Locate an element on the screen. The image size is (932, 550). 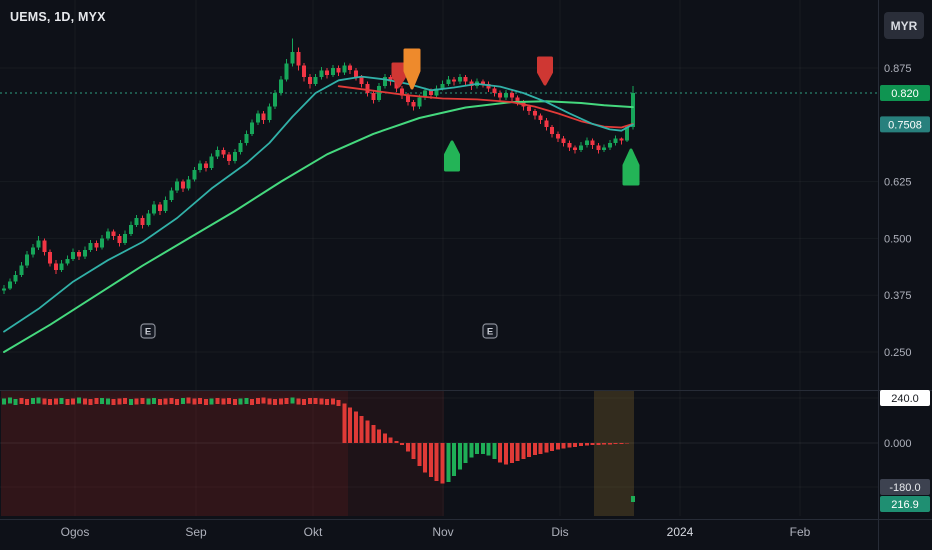
time-tick-label: Feb is located at coordinates (800, 532).